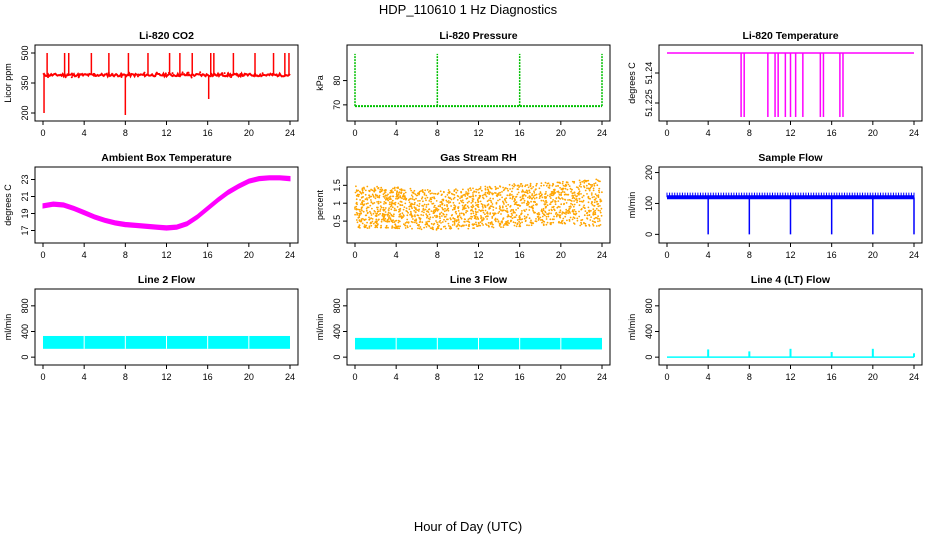 The width and height of the screenshot is (936, 540). What do you see at coordinates (749, 377) in the screenshot?
I see `x-tick-label: 8` at bounding box center [749, 377].